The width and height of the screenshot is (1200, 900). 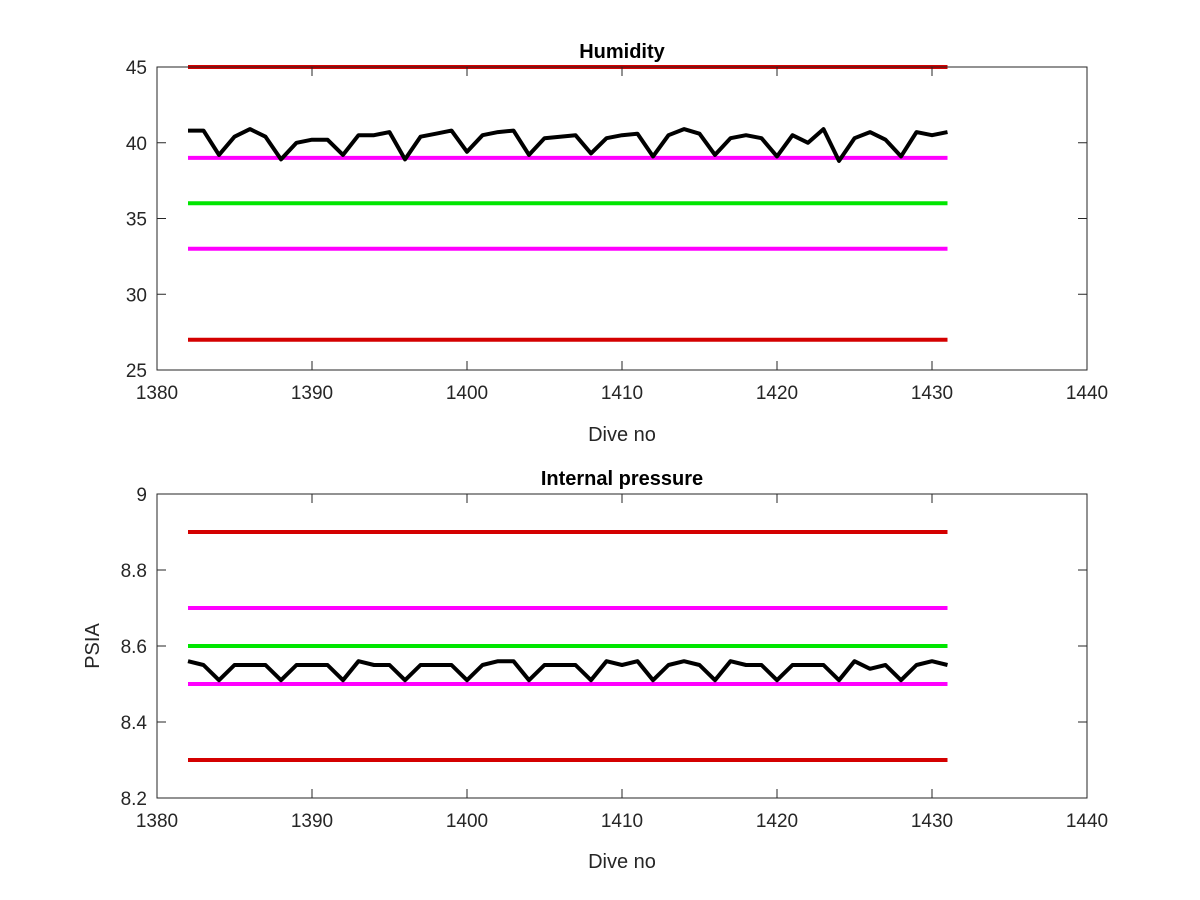 What do you see at coordinates (622, 435) in the screenshot?
I see `humidity-x-axis-label: Dive no` at bounding box center [622, 435].